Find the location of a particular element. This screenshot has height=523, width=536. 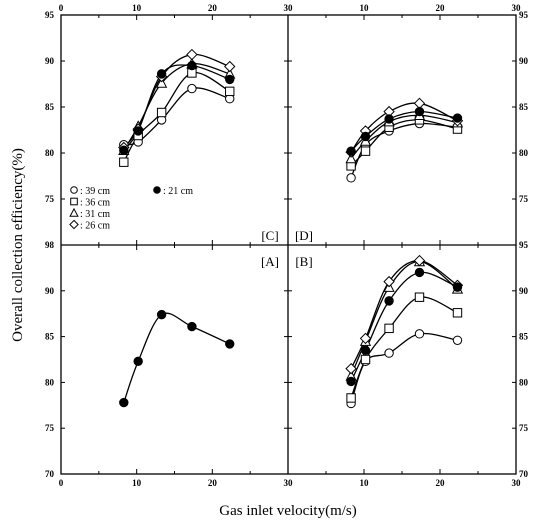

panel-label: [B] is located at coordinates (303, 261).